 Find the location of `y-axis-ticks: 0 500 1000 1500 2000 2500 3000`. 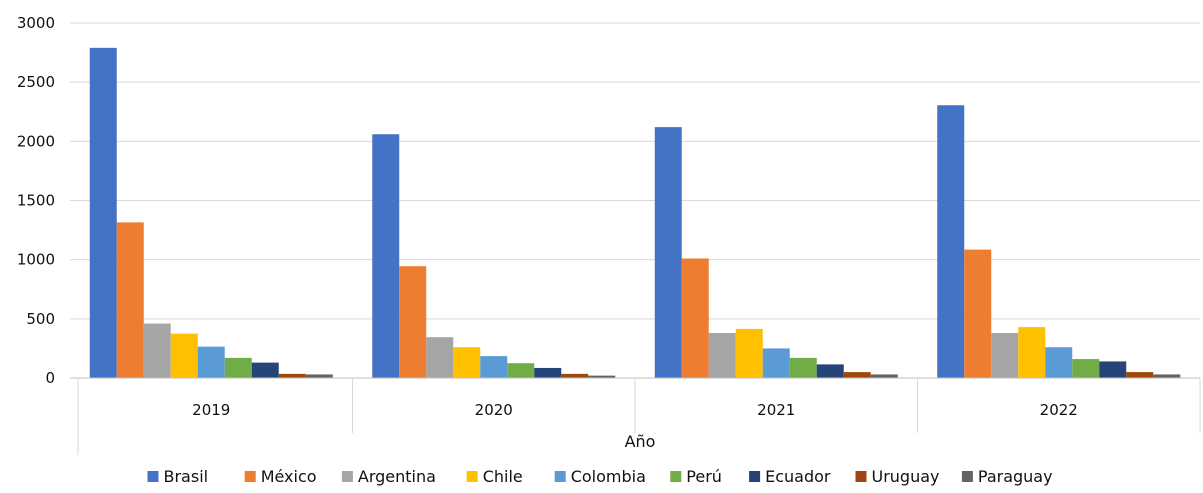

y-axis-ticks: 0 500 1000 1500 2000 2500 3000 is located at coordinates (36, 200).